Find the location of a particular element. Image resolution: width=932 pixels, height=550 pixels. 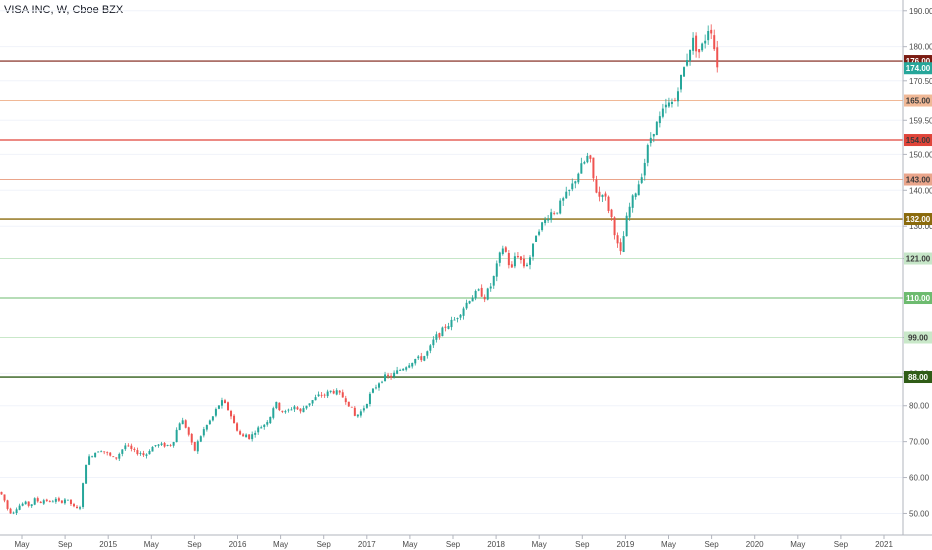

x-tick-label: 2015 is located at coordinates (108, 544).